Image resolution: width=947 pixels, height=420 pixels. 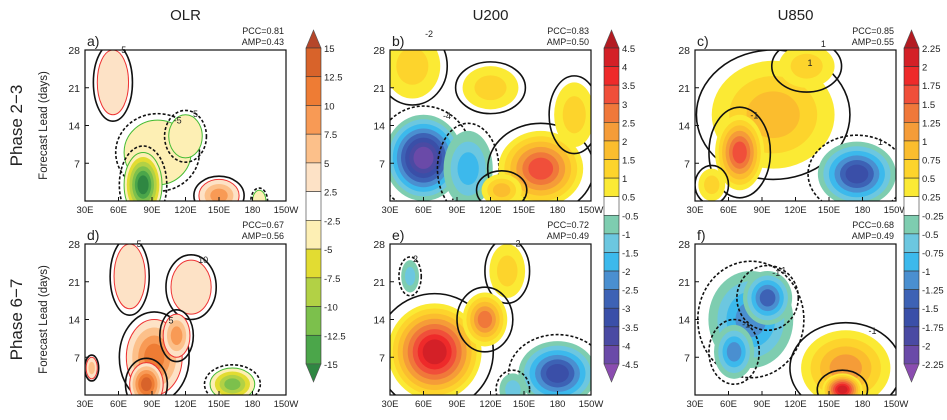 What do you see at coordinates (139, 244) in the screenshot?
I see `contour-label: 5` at bounding box center [139, 244].